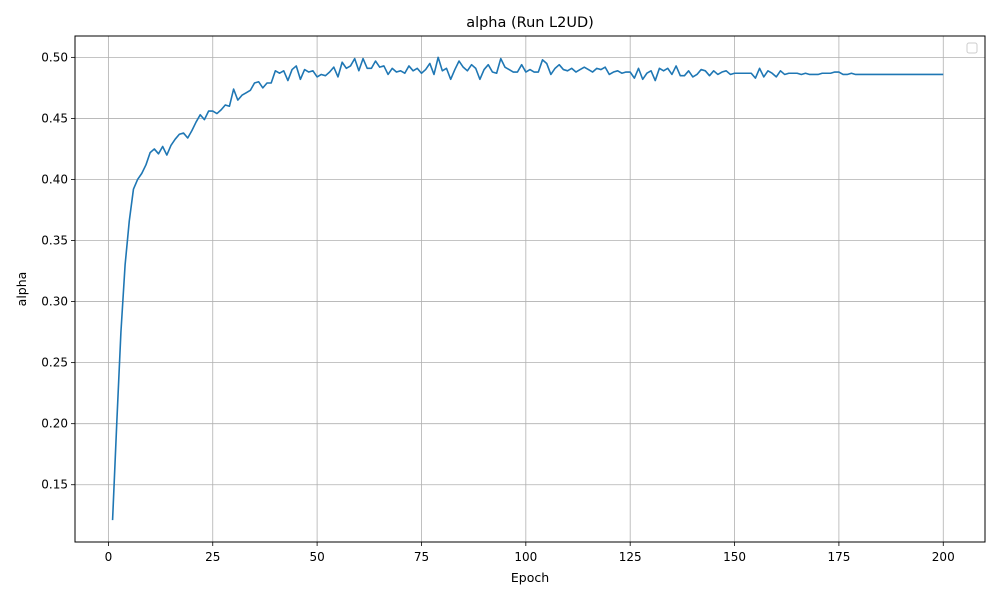 Image resolution: width=1000 pixels, height=600 pixels. I want to click on x-tick-label: 125, so click(630, 557).